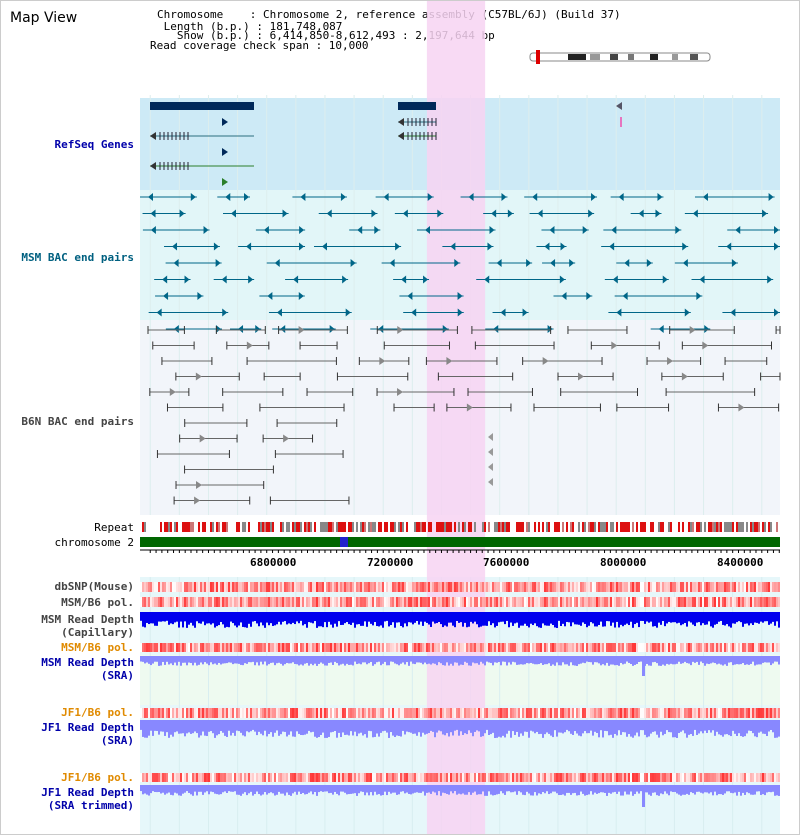 This screenshot has width=800, height=835. I want to click on gene-arrow, so click(153, 136).